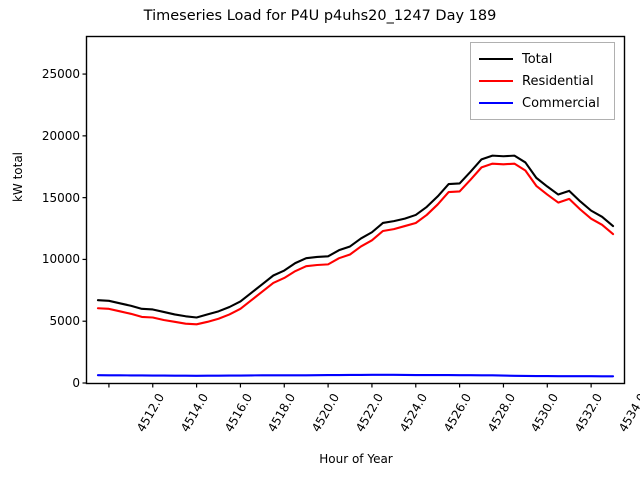 The height and width of the screenshot is (480, 640). I want to click on y-tick-label: 25000, so click(60, 74).